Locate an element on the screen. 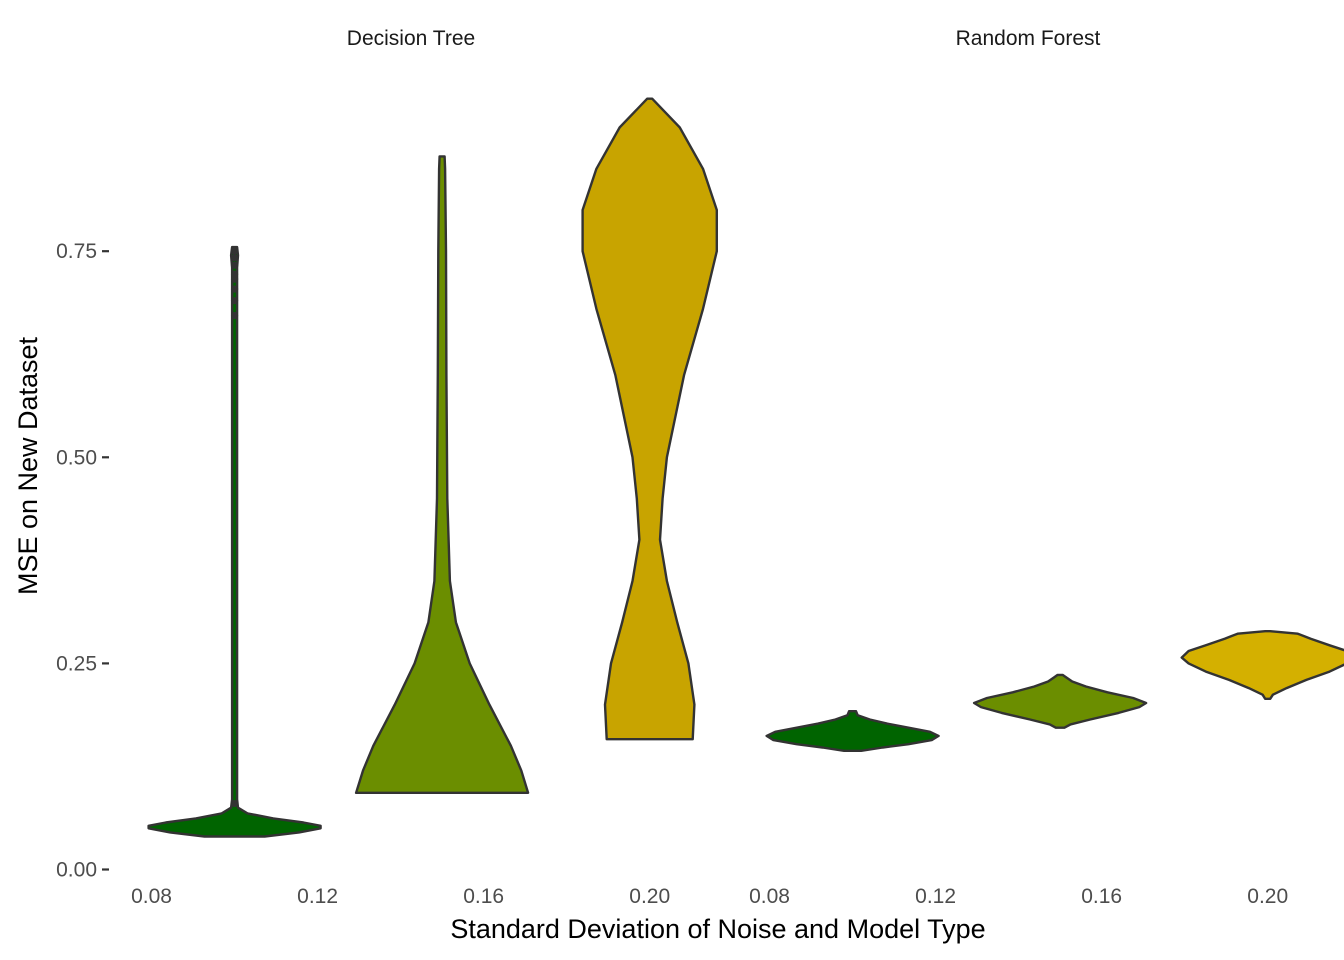  y-axis: 0.00 0.25 0.50 0.75 is located at coordinates (82, 561).